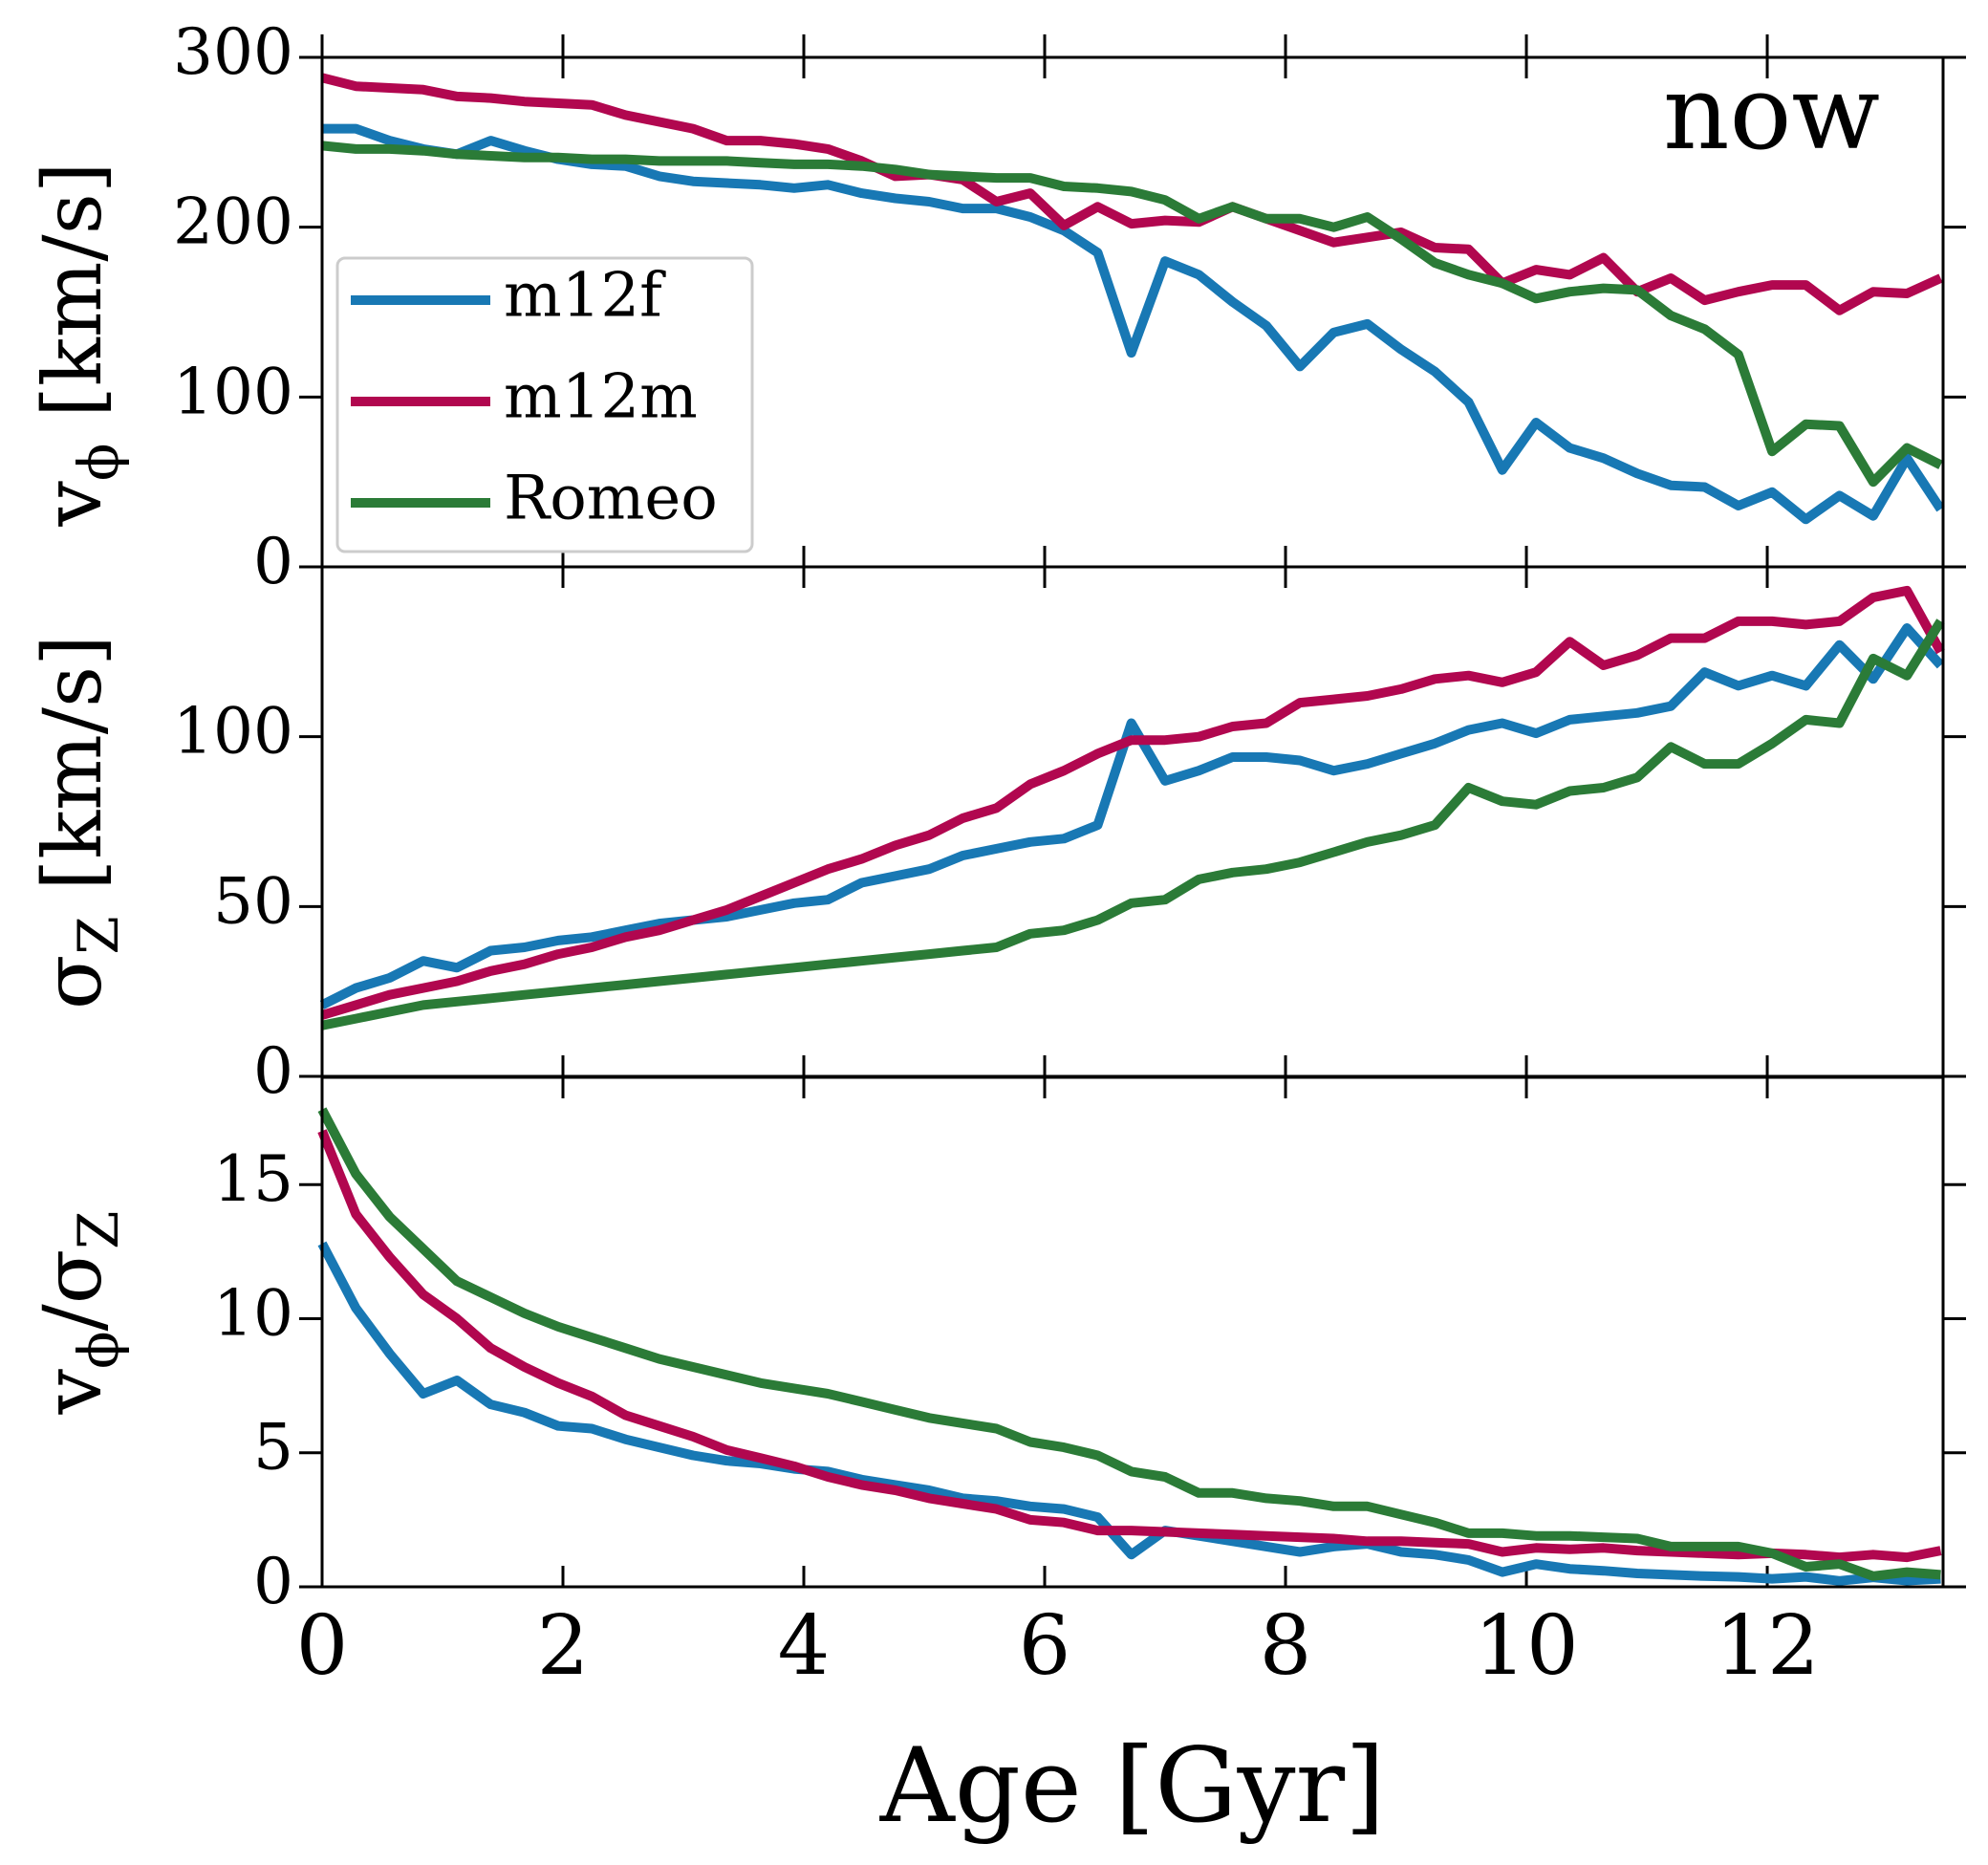 The image size is (1988, 1865). What do you see at coordinates (322, 1646) in the screenshot?
I see `x-tick-label: 0` at bounding box center [322, 1646].